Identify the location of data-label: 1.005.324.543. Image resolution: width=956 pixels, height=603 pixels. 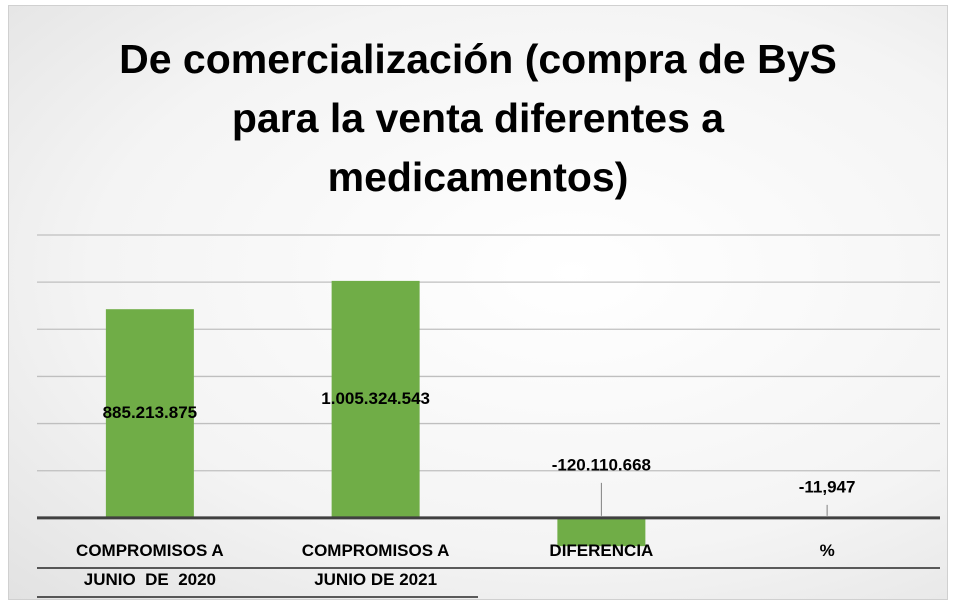
(375, 398).